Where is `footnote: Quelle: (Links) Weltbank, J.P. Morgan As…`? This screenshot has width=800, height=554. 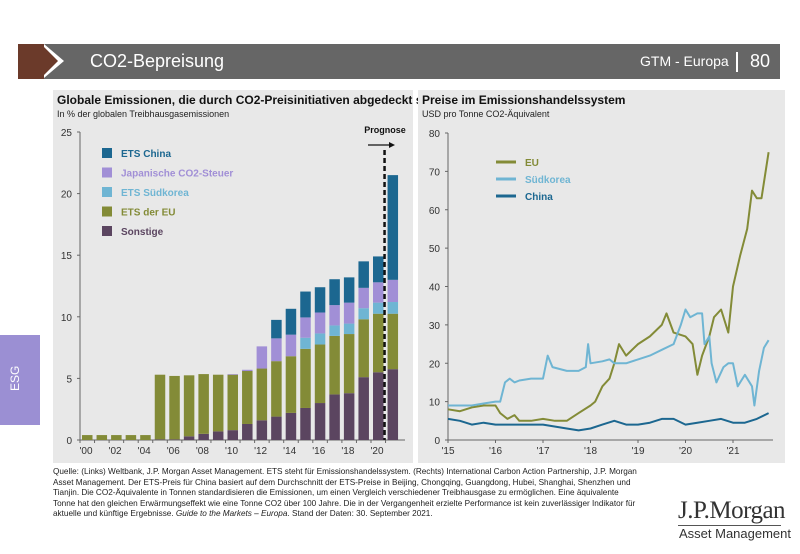 footnote: Quelle: (Links) Weltbank, J.P. Morgan As… is located at coordinates (345, 493).